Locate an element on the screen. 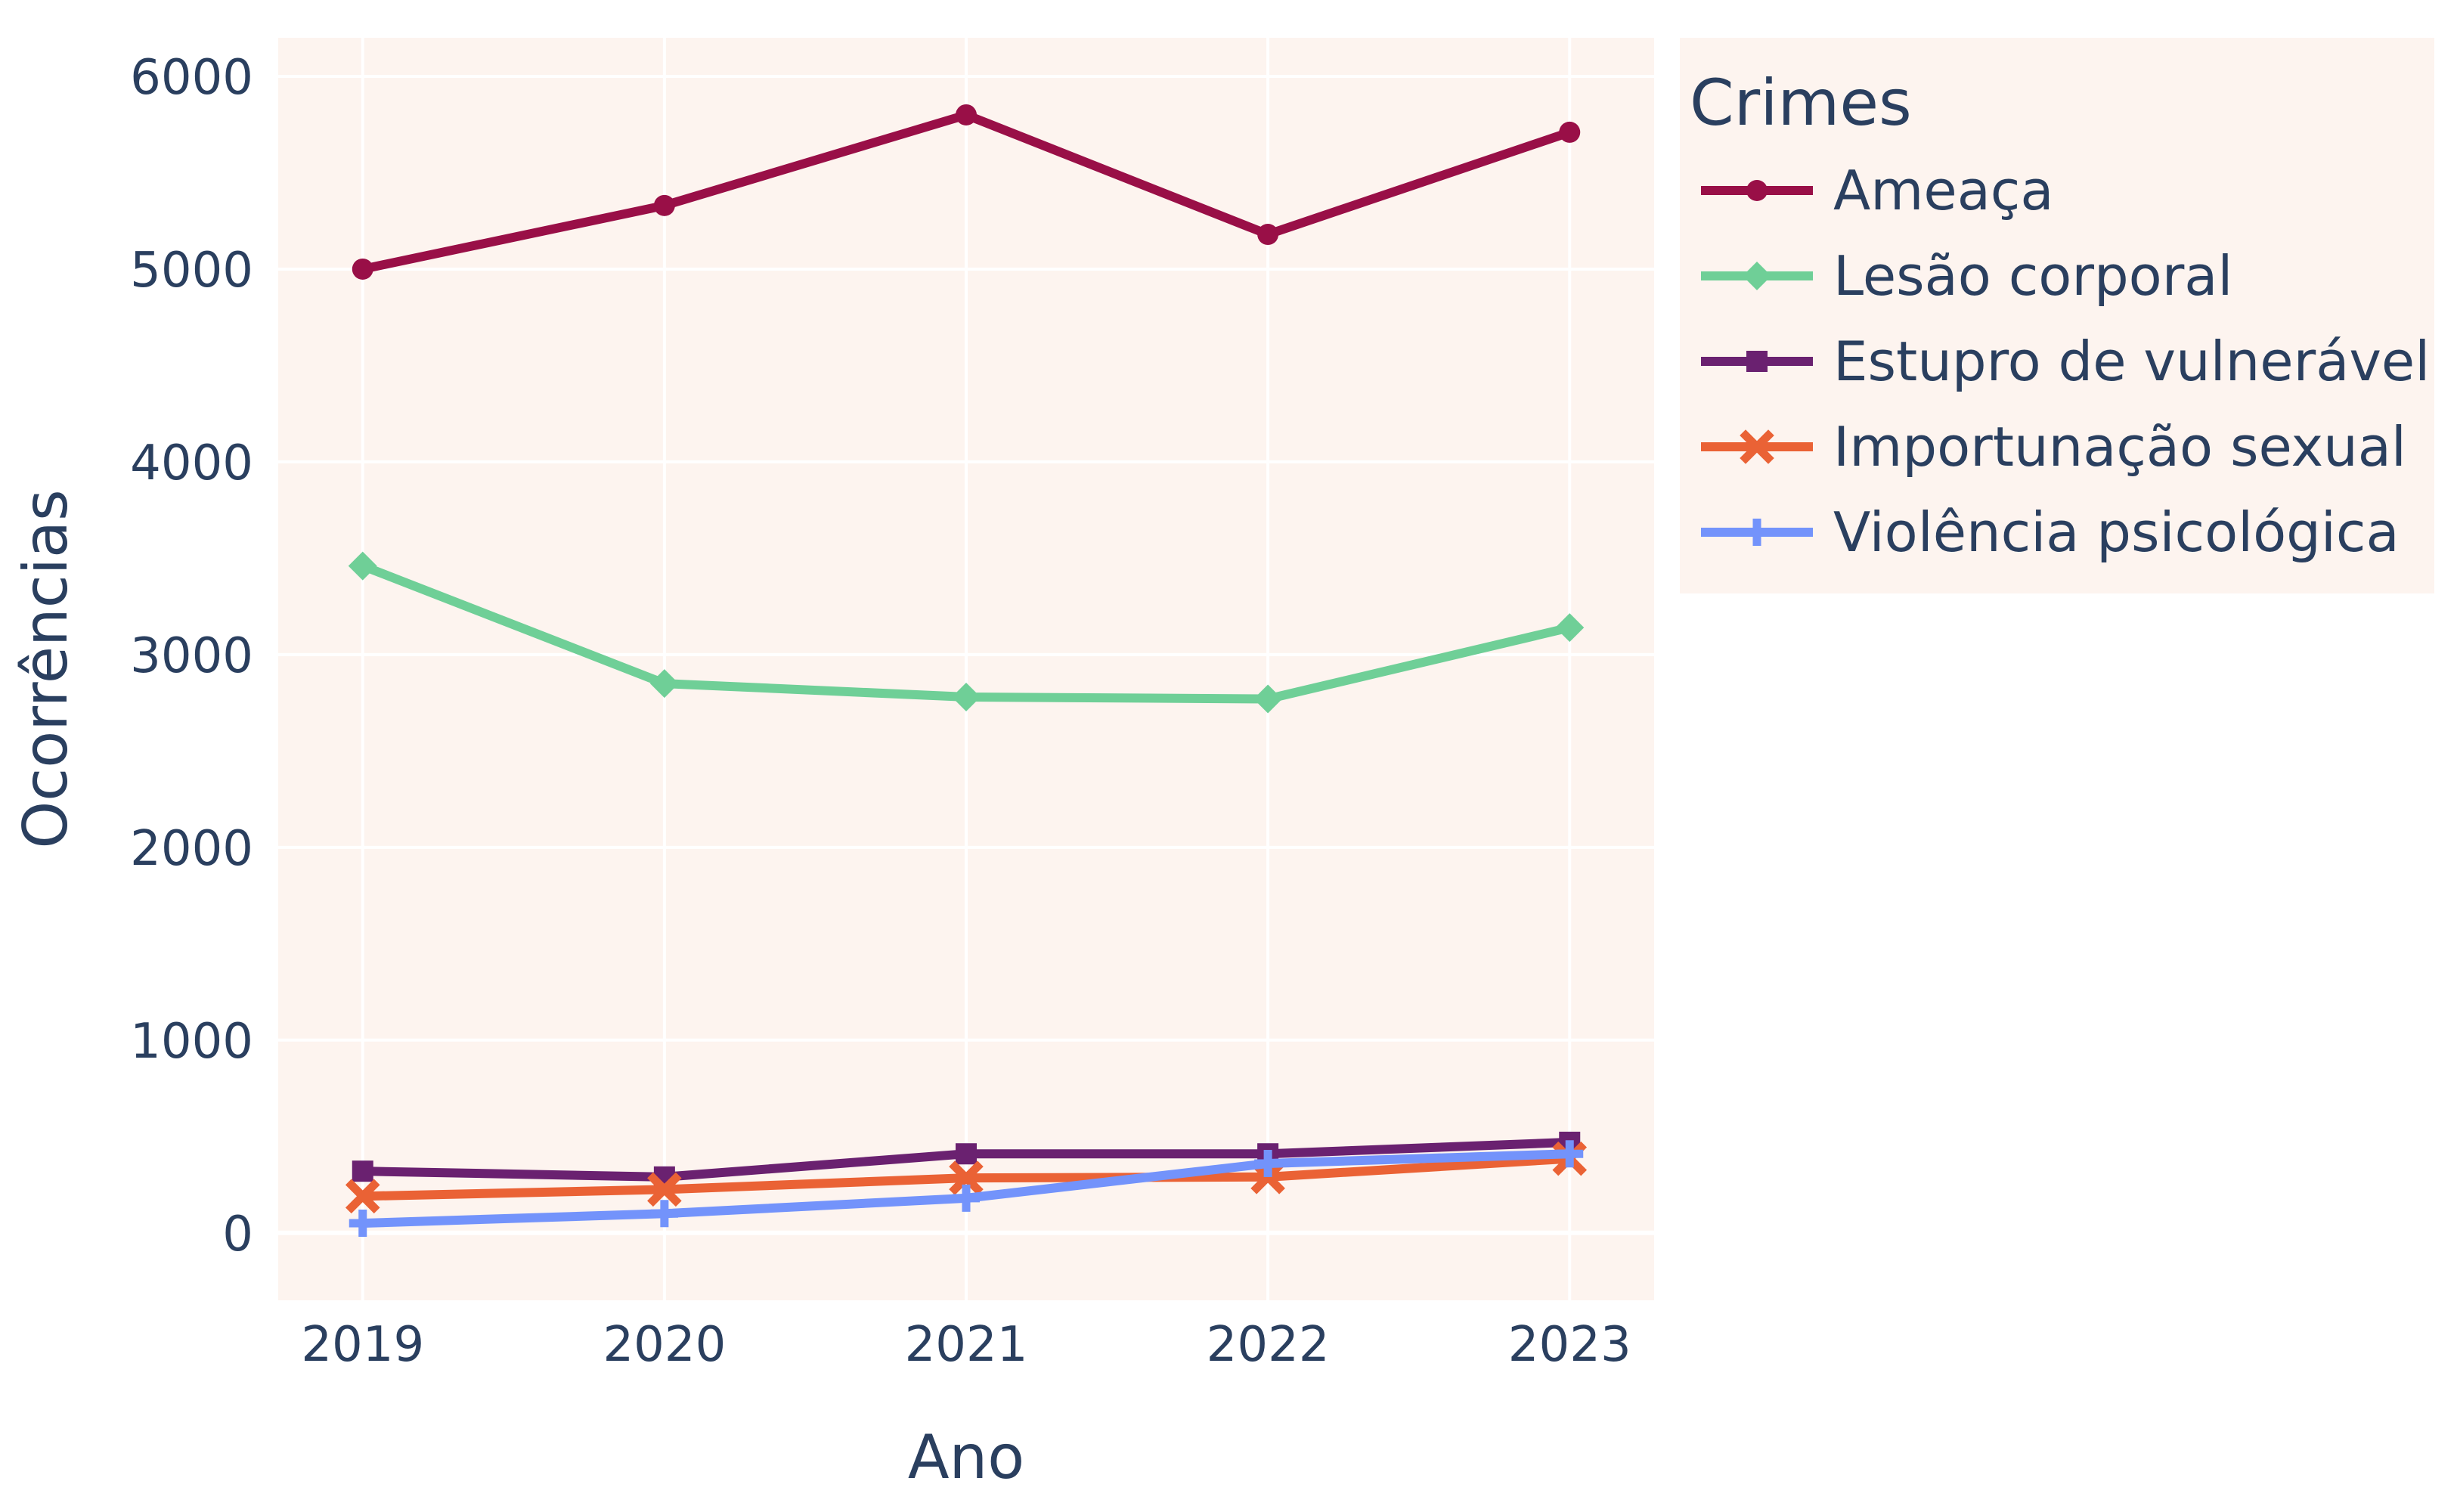  y-axis-title: Ocorrências is located at coordinates (46, 668).